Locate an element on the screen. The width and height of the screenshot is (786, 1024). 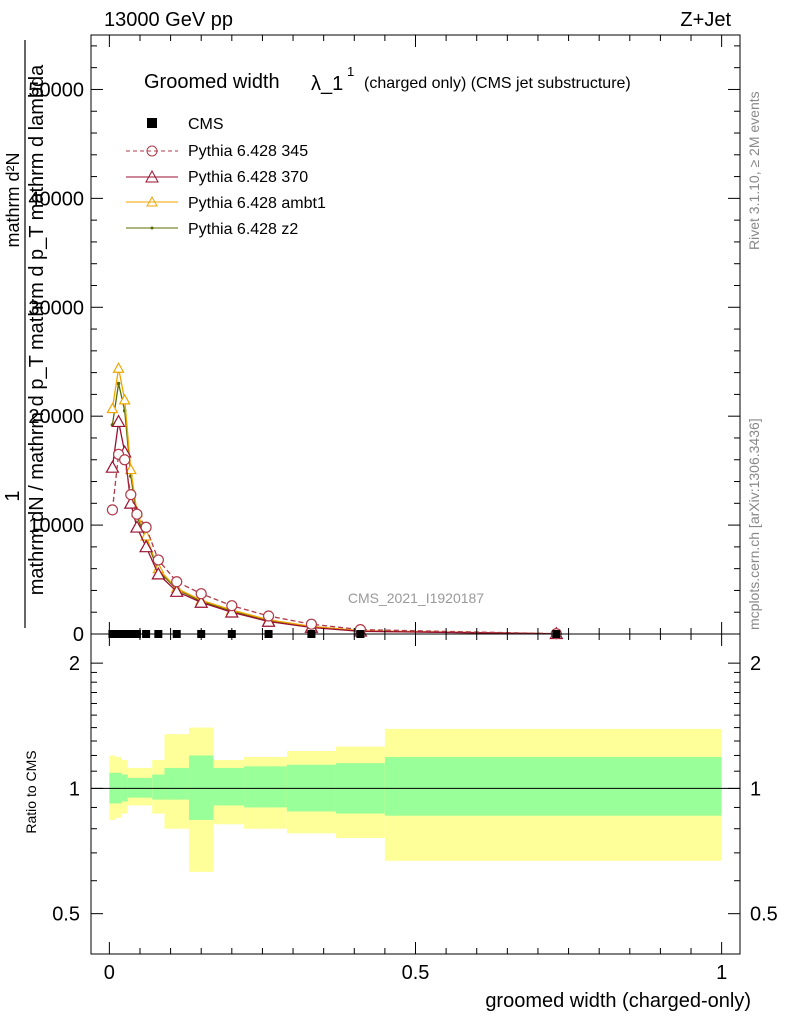
ratio-y-tick-label: 0.5 is located at coordinates (66, 915).